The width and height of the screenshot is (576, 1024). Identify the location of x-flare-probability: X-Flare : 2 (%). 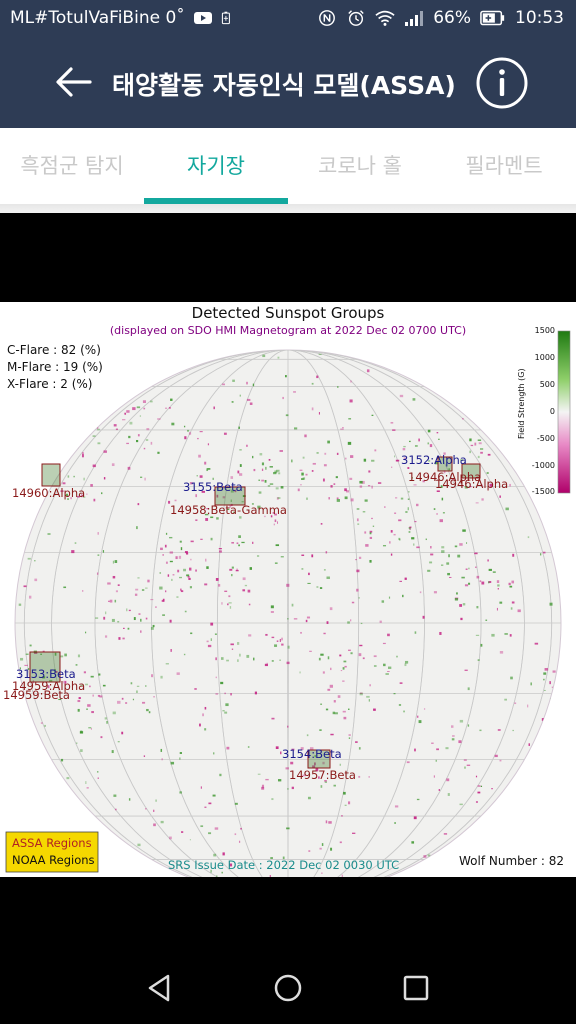
(50, 384).